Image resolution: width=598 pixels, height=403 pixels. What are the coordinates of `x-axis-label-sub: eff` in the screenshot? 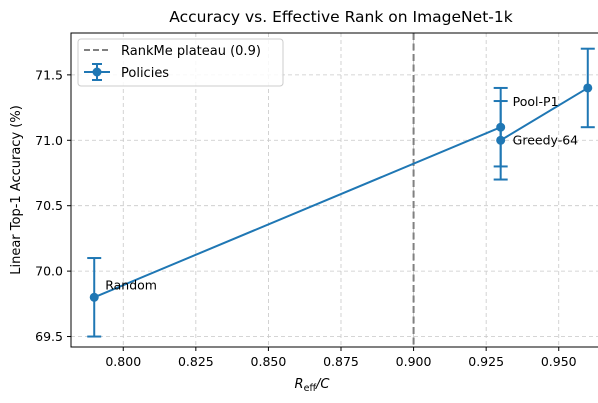 It's located at (310, 388).